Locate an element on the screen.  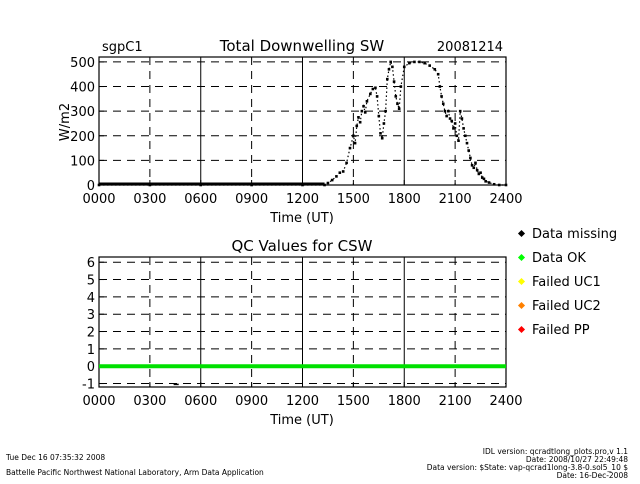
top-x-tick-label: 1500 is located at coordinates (353, 199).